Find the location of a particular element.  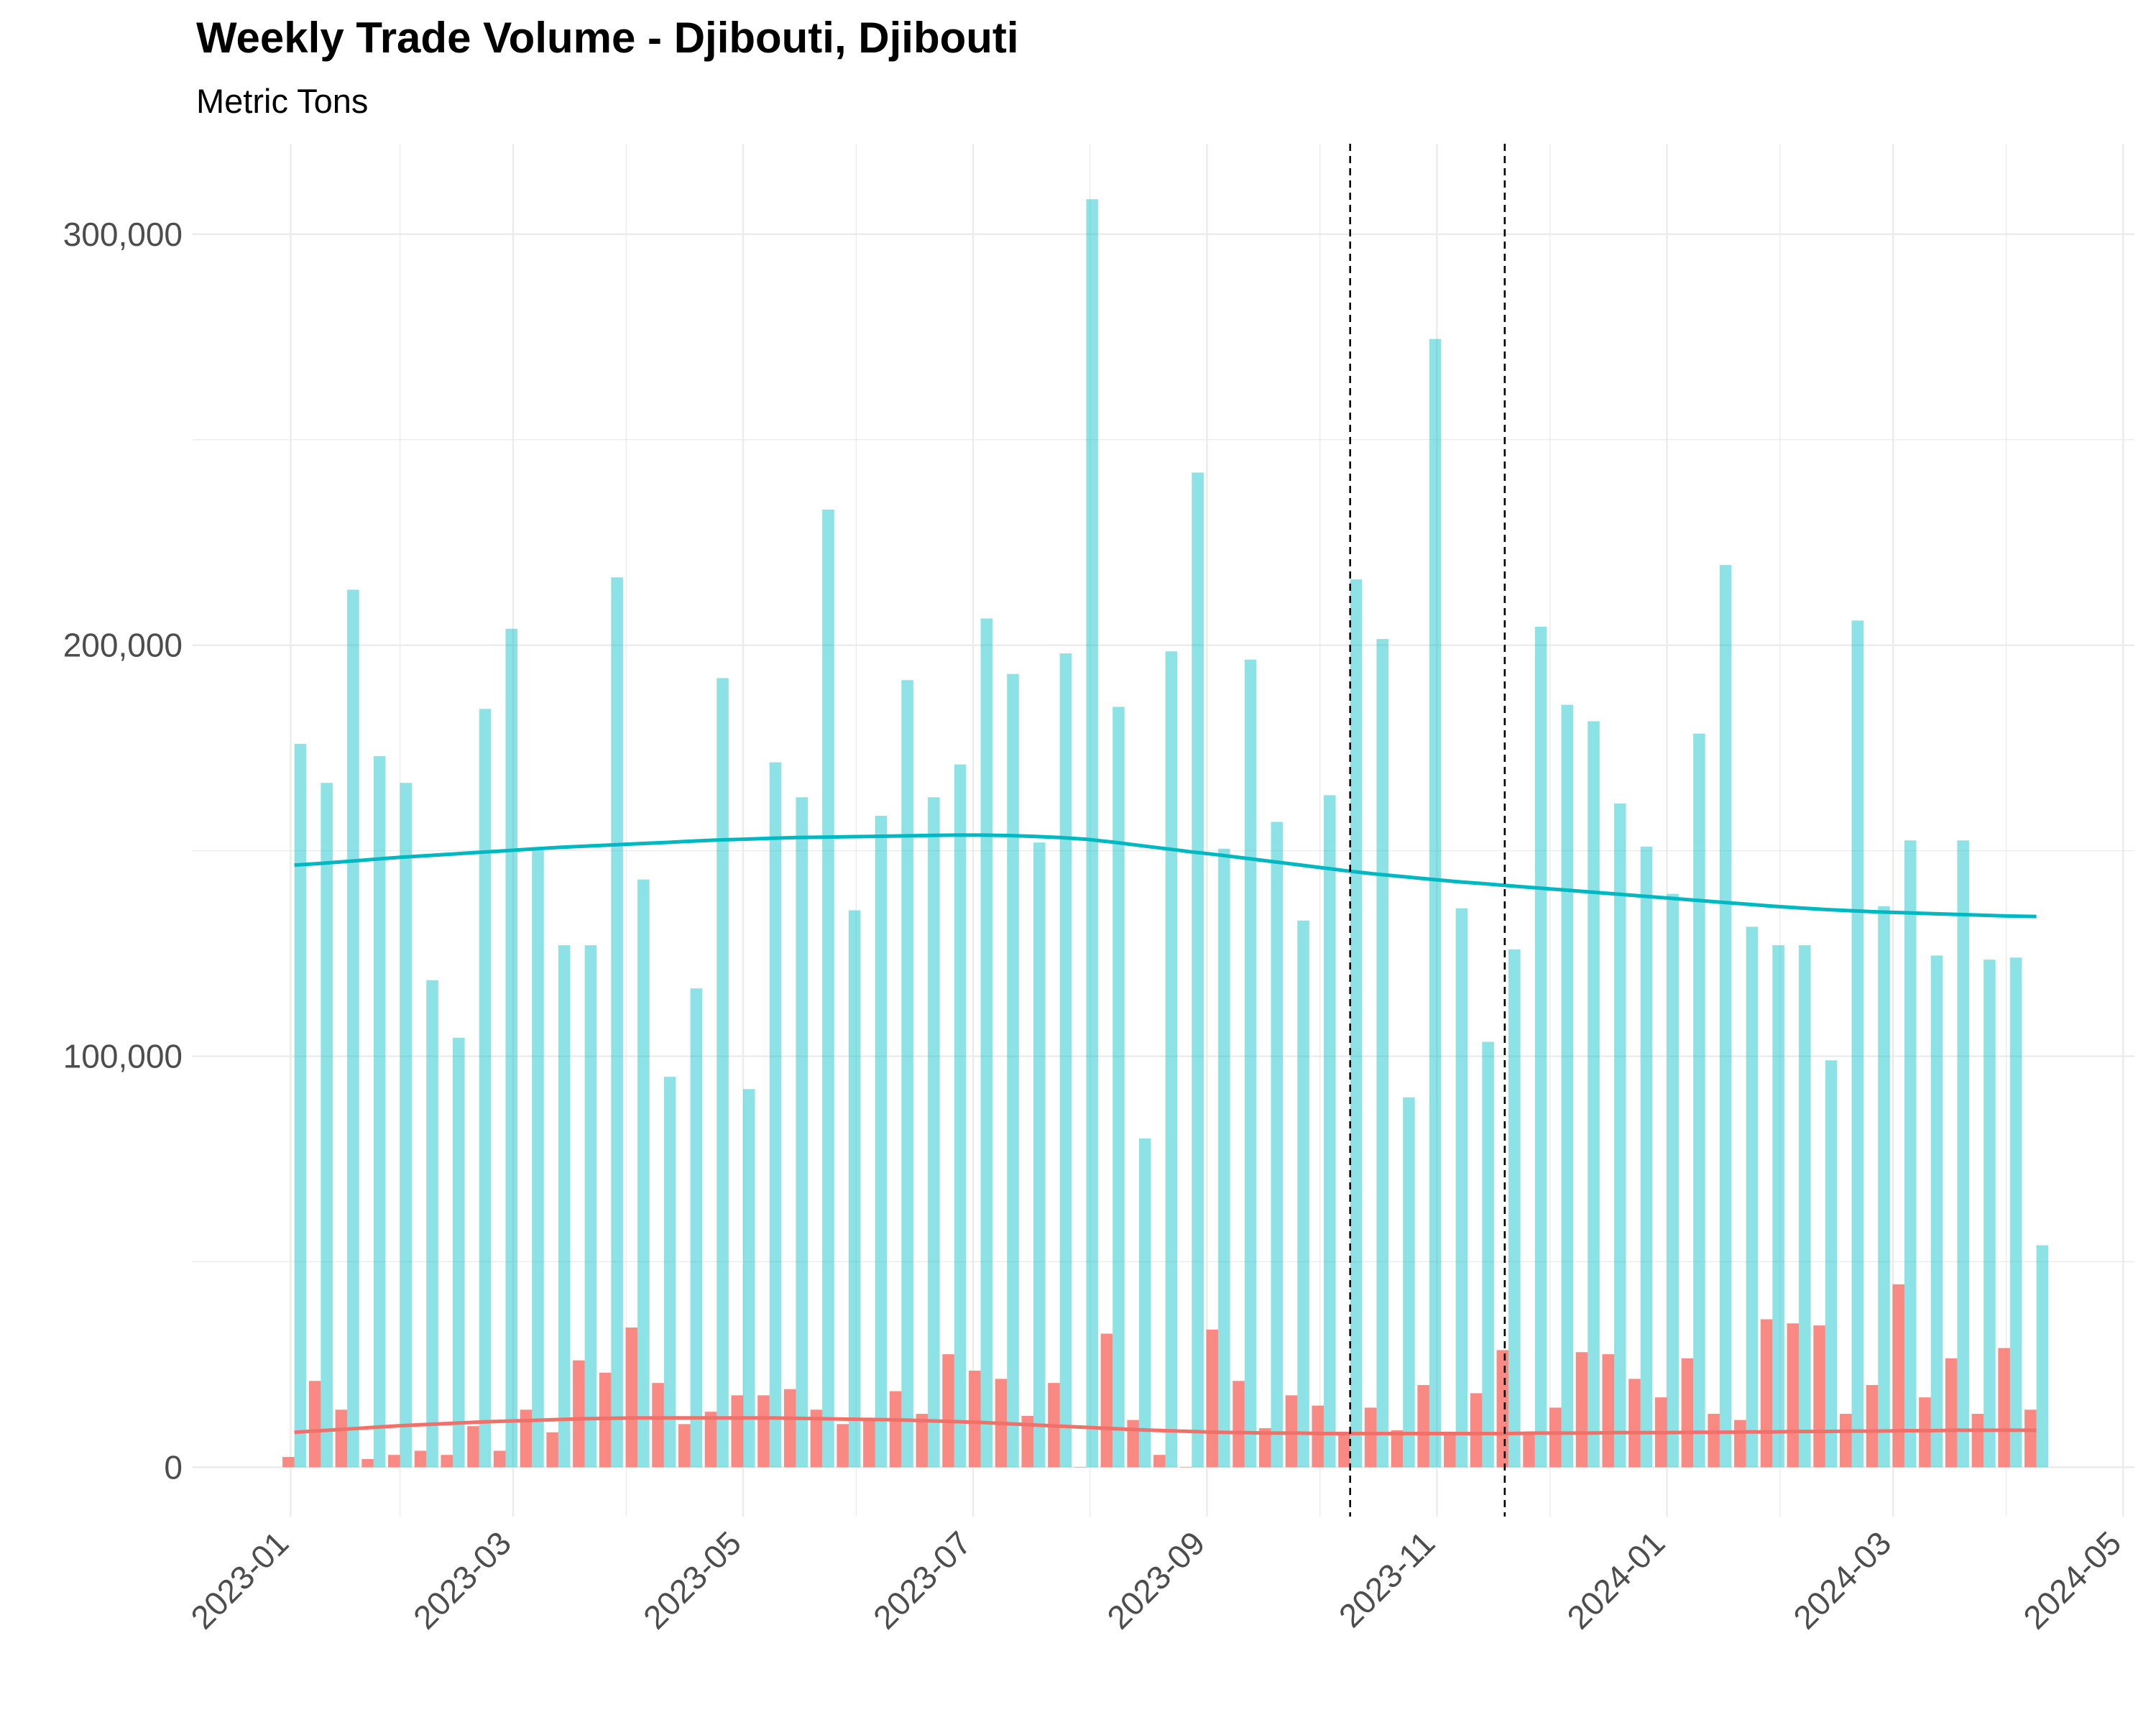

series-b-bars is located at coordinates (1159, 1376).